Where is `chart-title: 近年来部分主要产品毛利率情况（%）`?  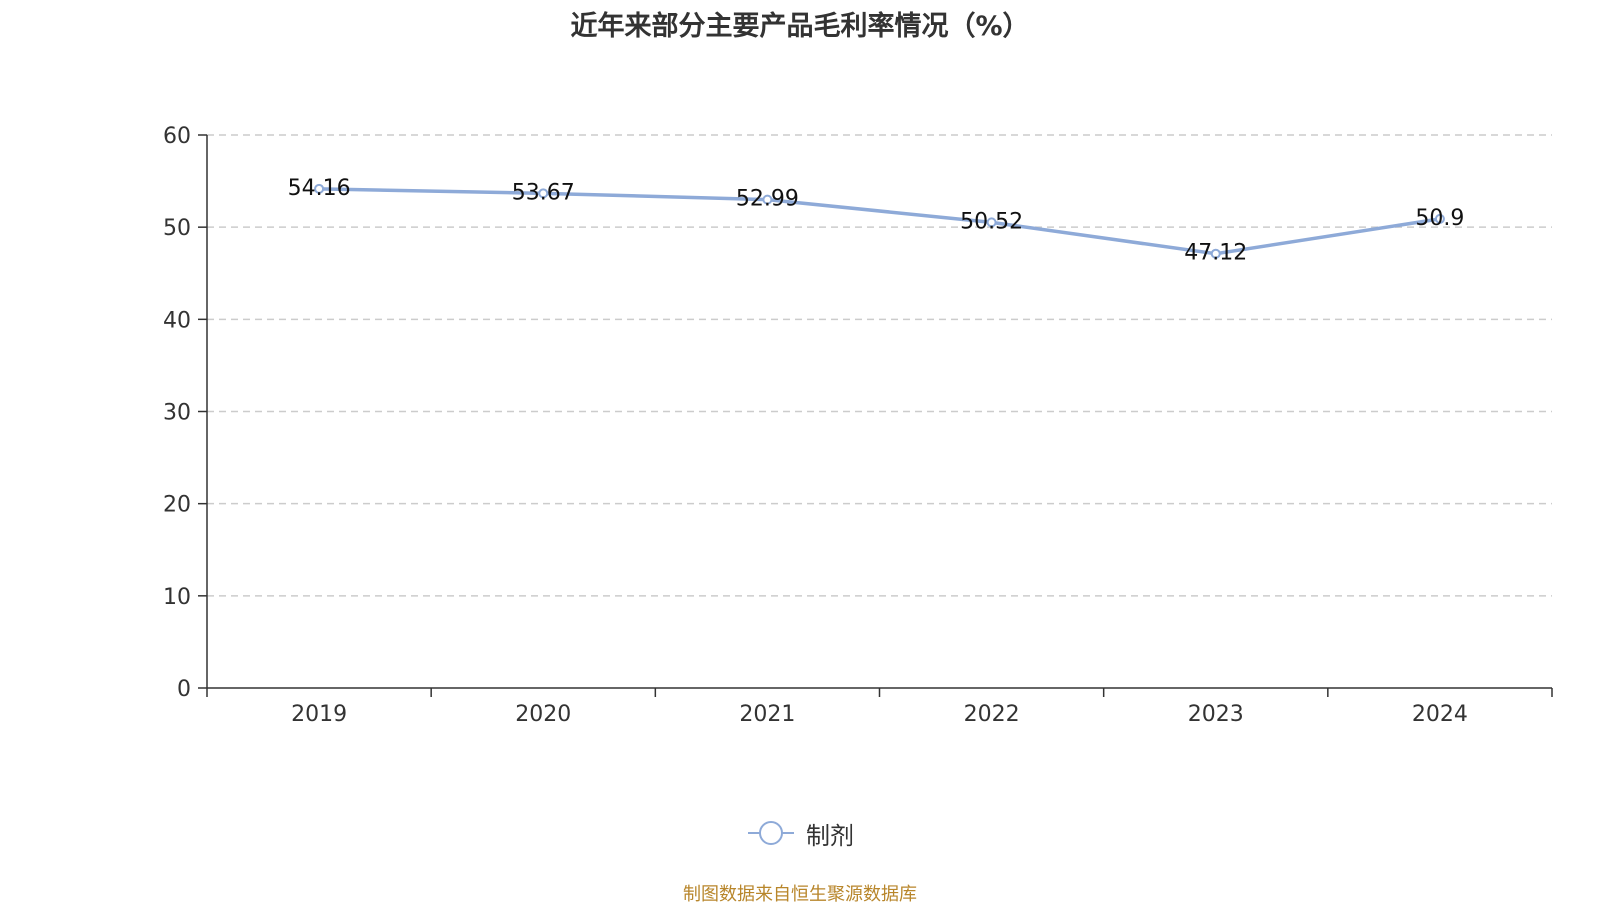 chart-title: 近年来部分主要产品毛利率情况（%） is located at coordinates (800, 26).